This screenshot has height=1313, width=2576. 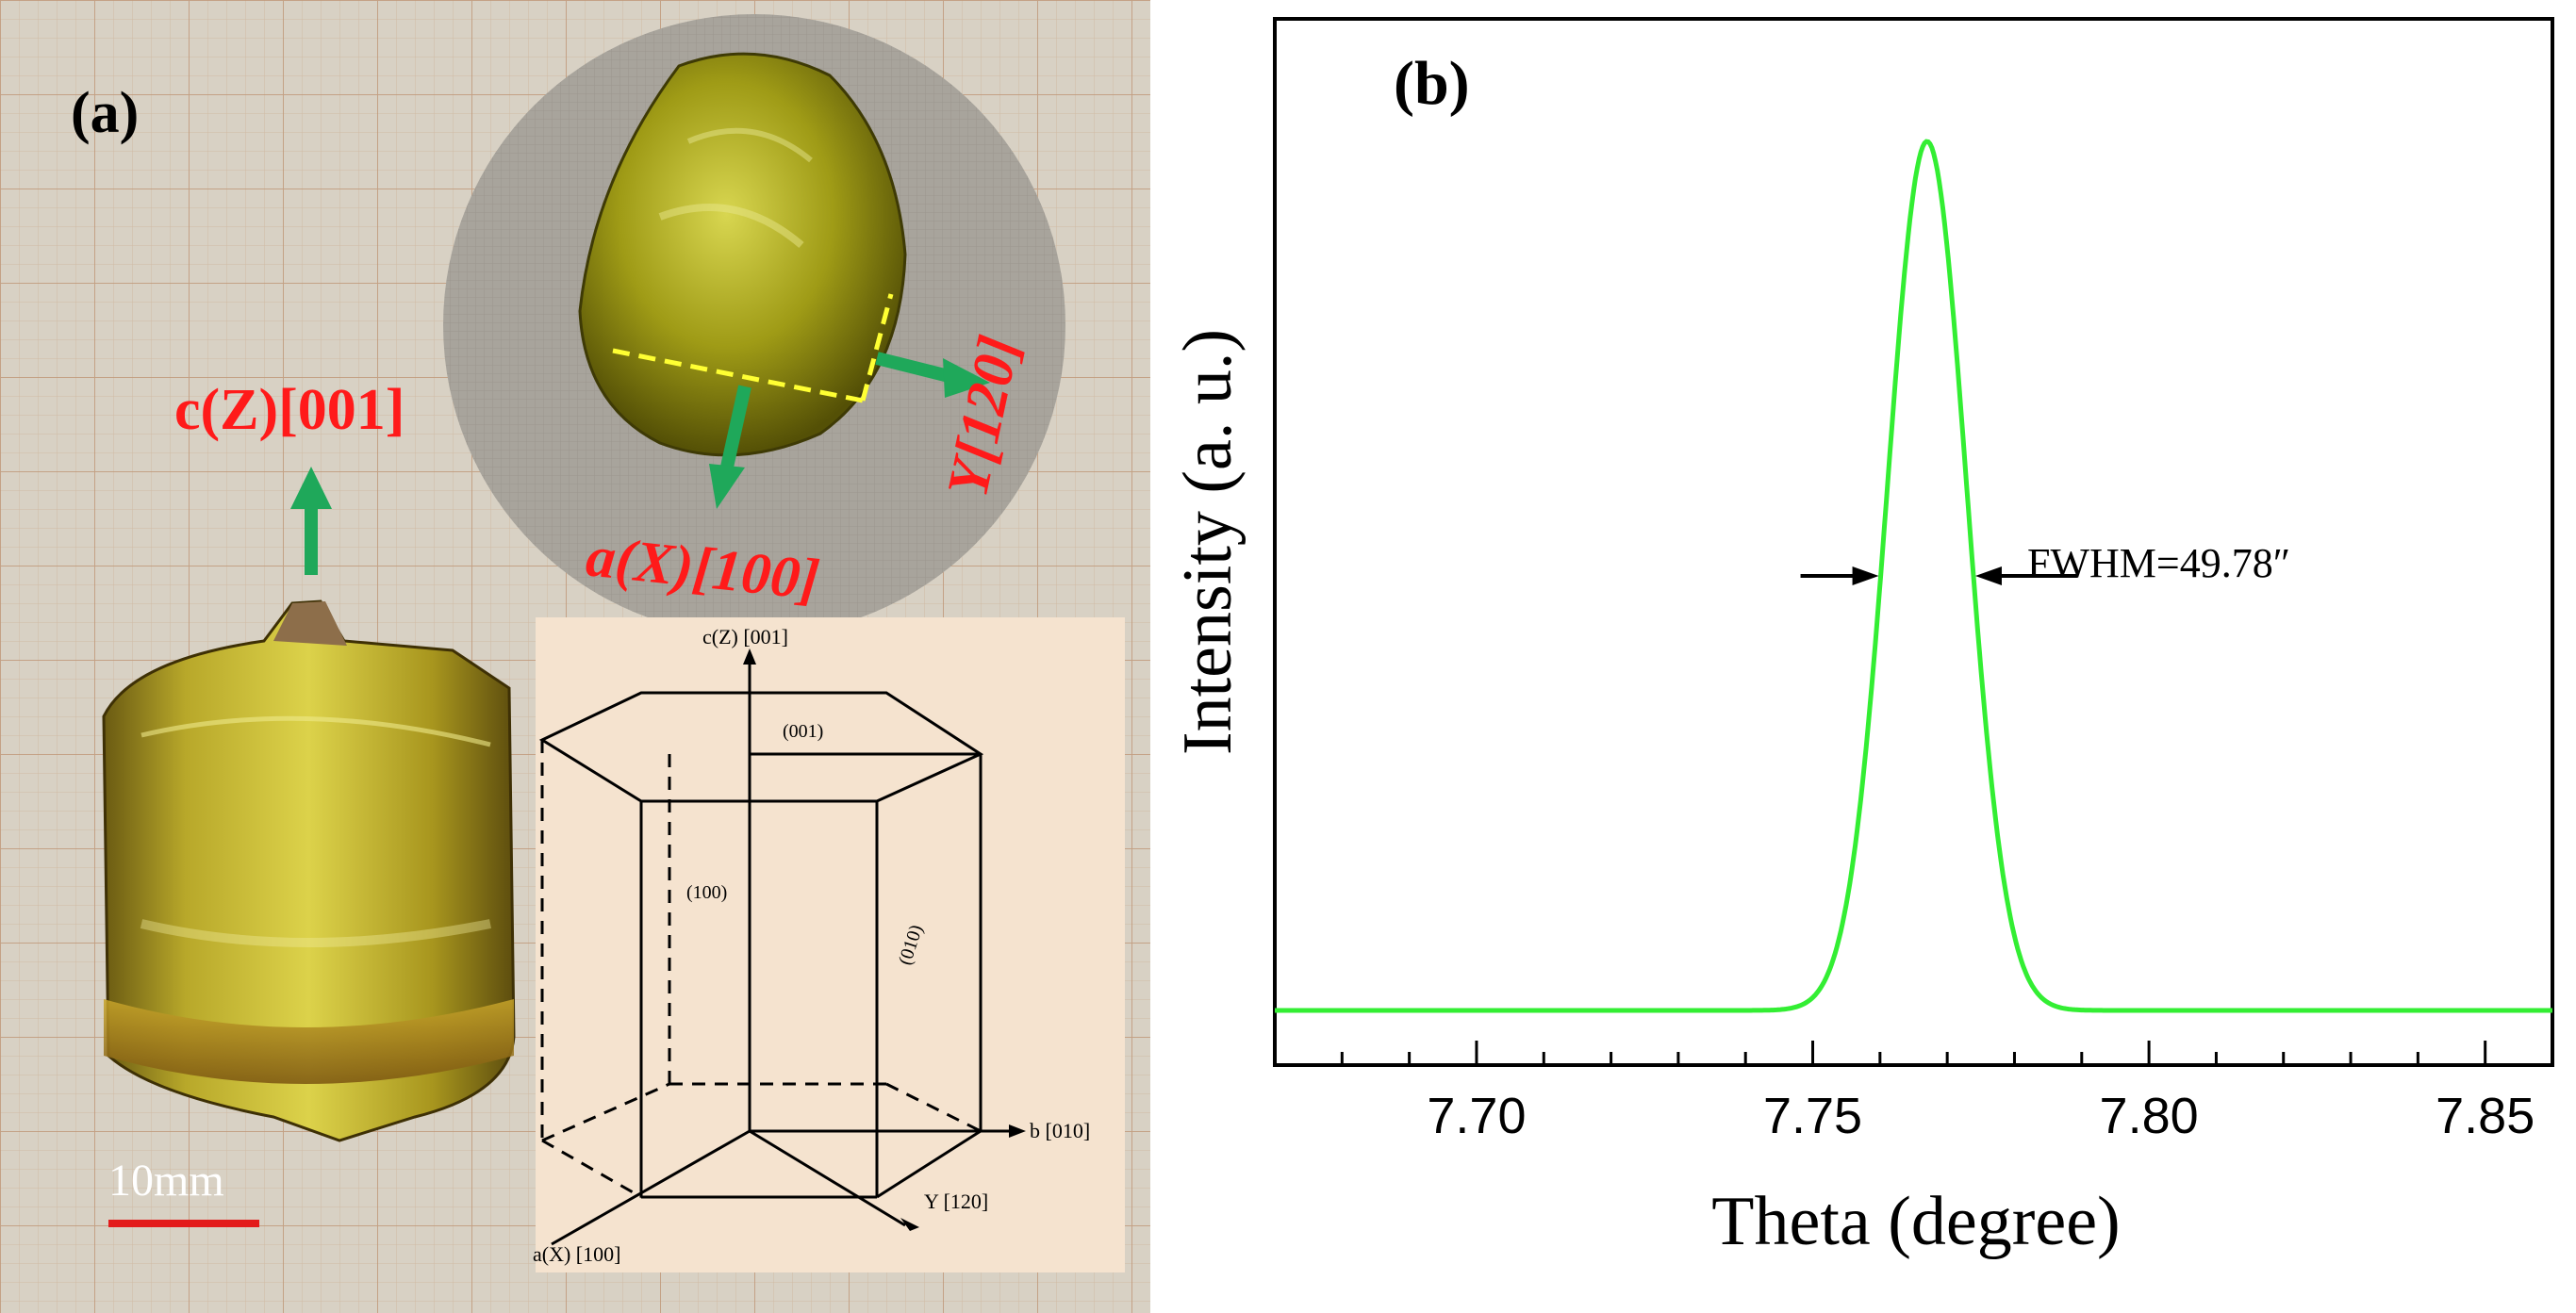 What do you see at coordinates (2025, 575) in the screenshot?
I see `fwhm-arrow-right` at bounding box center [2025, 575].